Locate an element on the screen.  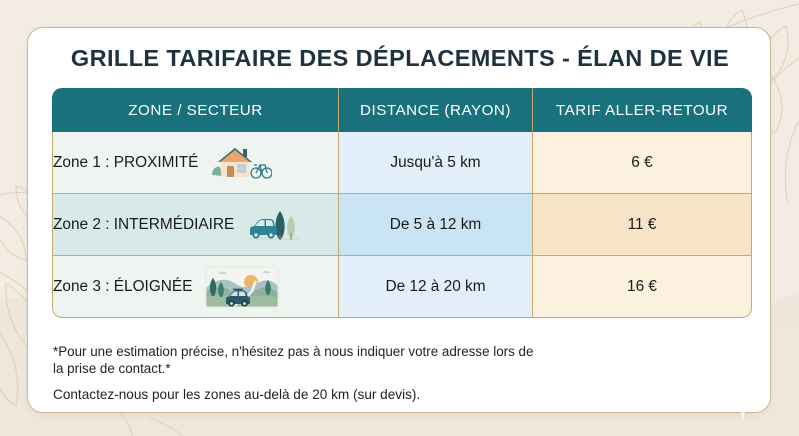
cell-zone: Zone 2 : INTERMÉDIAIRE is located at coordinates (195, 225).